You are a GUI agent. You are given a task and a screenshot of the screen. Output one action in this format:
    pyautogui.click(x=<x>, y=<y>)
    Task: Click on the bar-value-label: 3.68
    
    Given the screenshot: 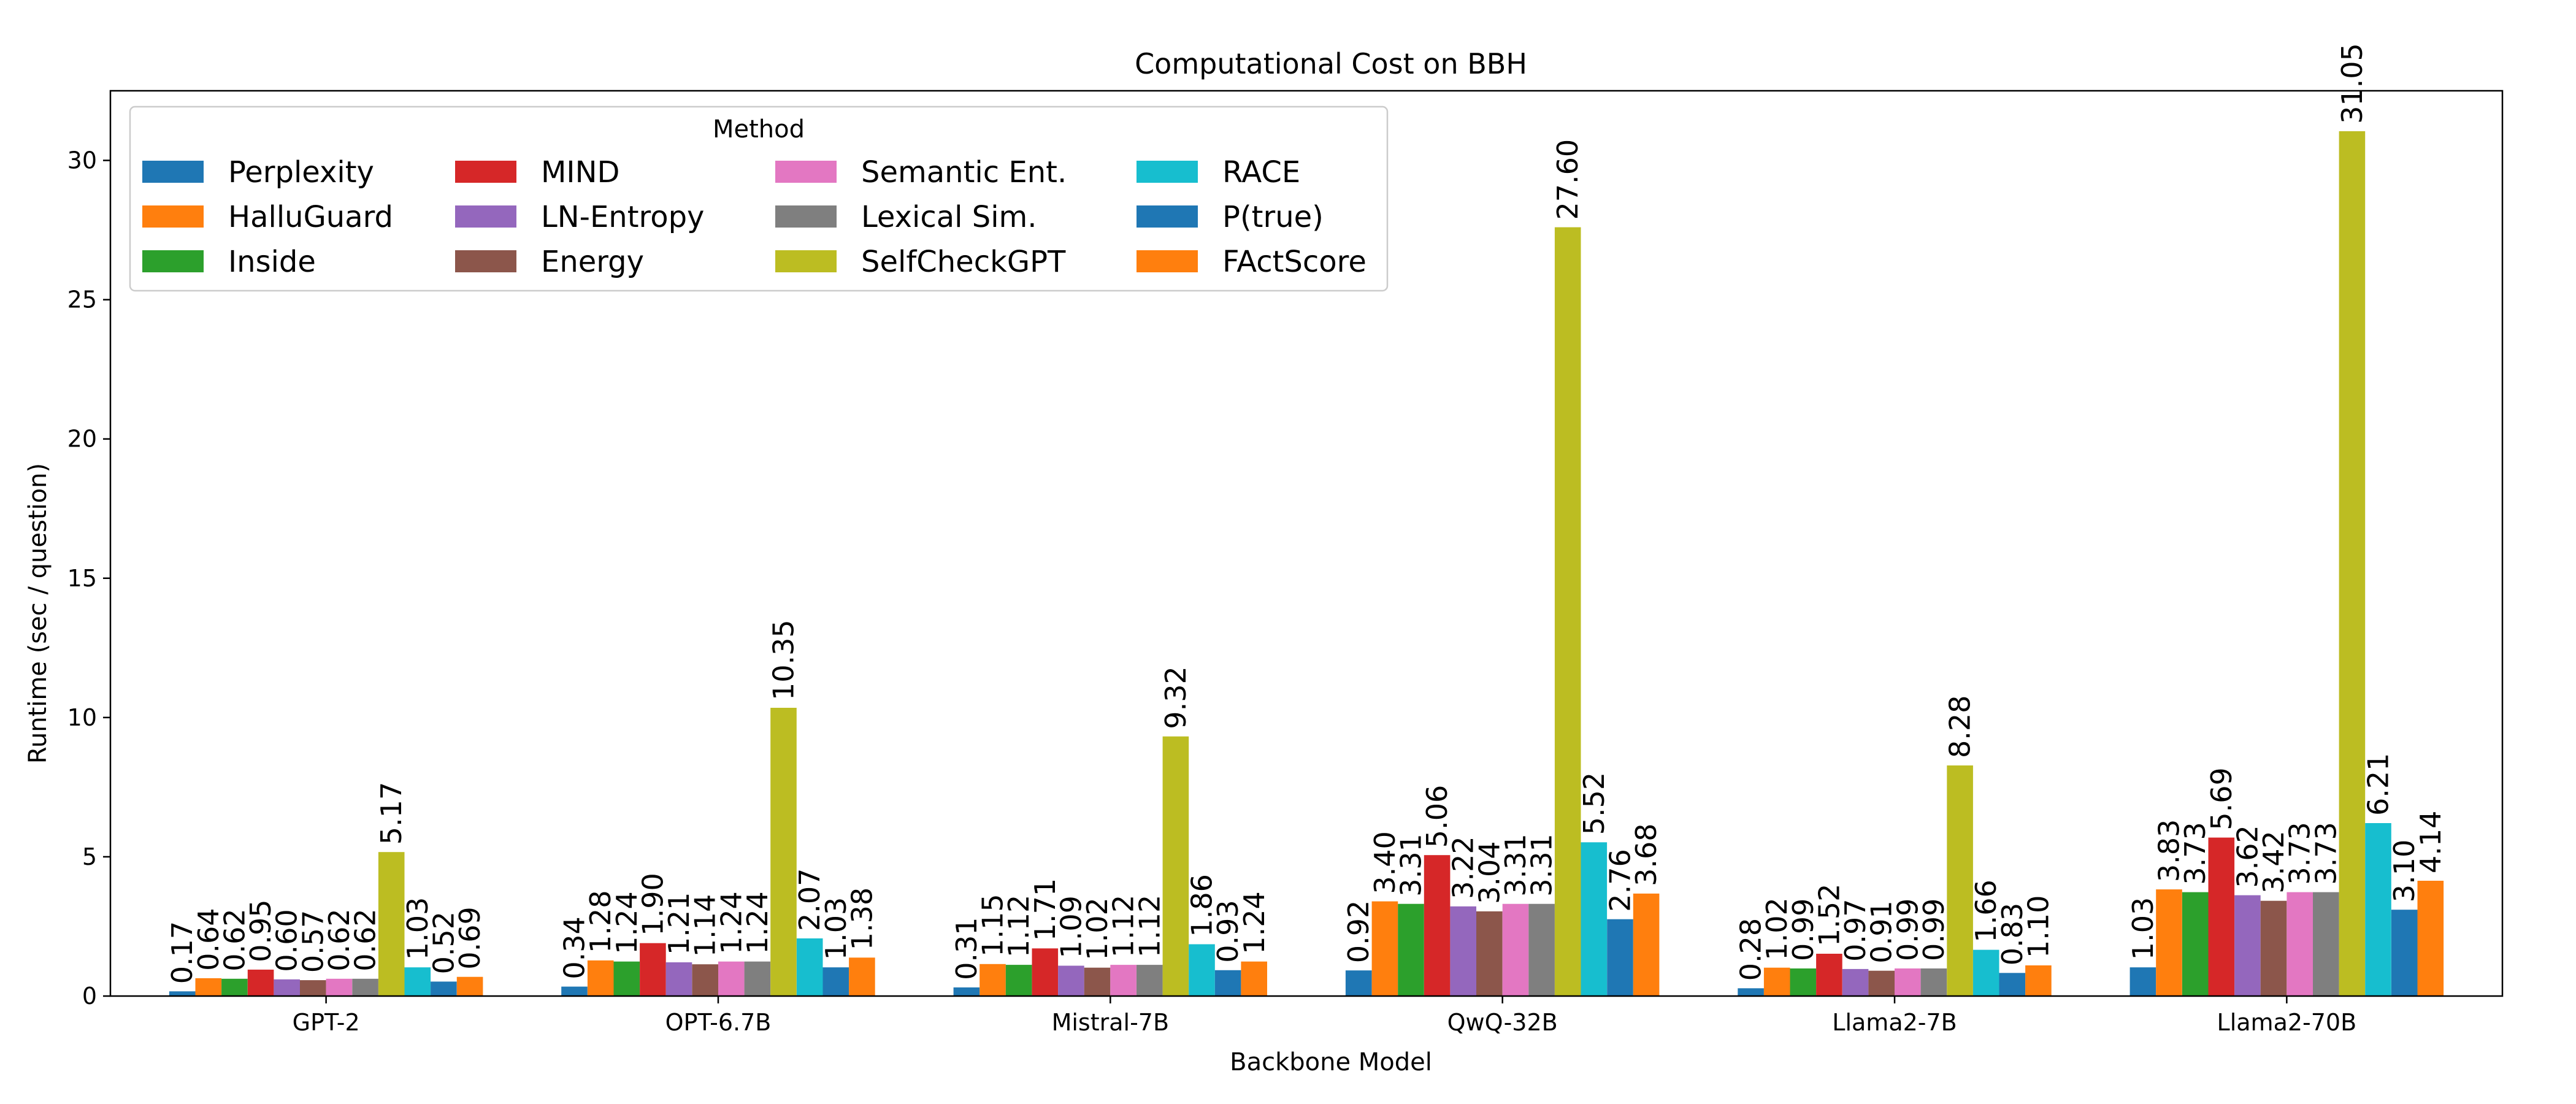 What is the action you would take?
    pyautogui.click(x=1646, y=854)
    